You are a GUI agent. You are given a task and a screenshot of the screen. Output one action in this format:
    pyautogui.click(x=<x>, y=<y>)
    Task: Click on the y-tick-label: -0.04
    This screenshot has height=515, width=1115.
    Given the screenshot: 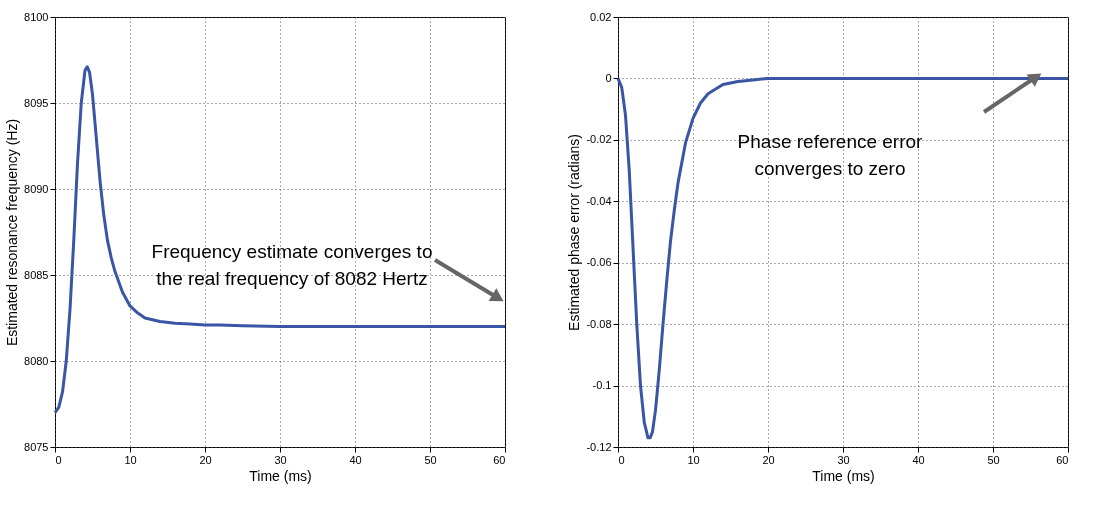 What is the action you would take?
    pyautogui.click(x=599, y=200)
    